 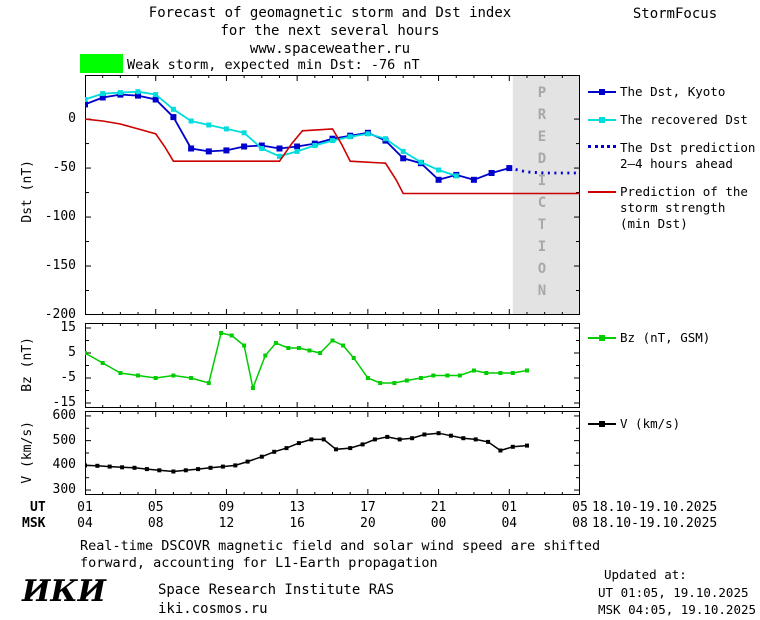 I want to click on x-tick-label: 09, so click(x=226, y=507).